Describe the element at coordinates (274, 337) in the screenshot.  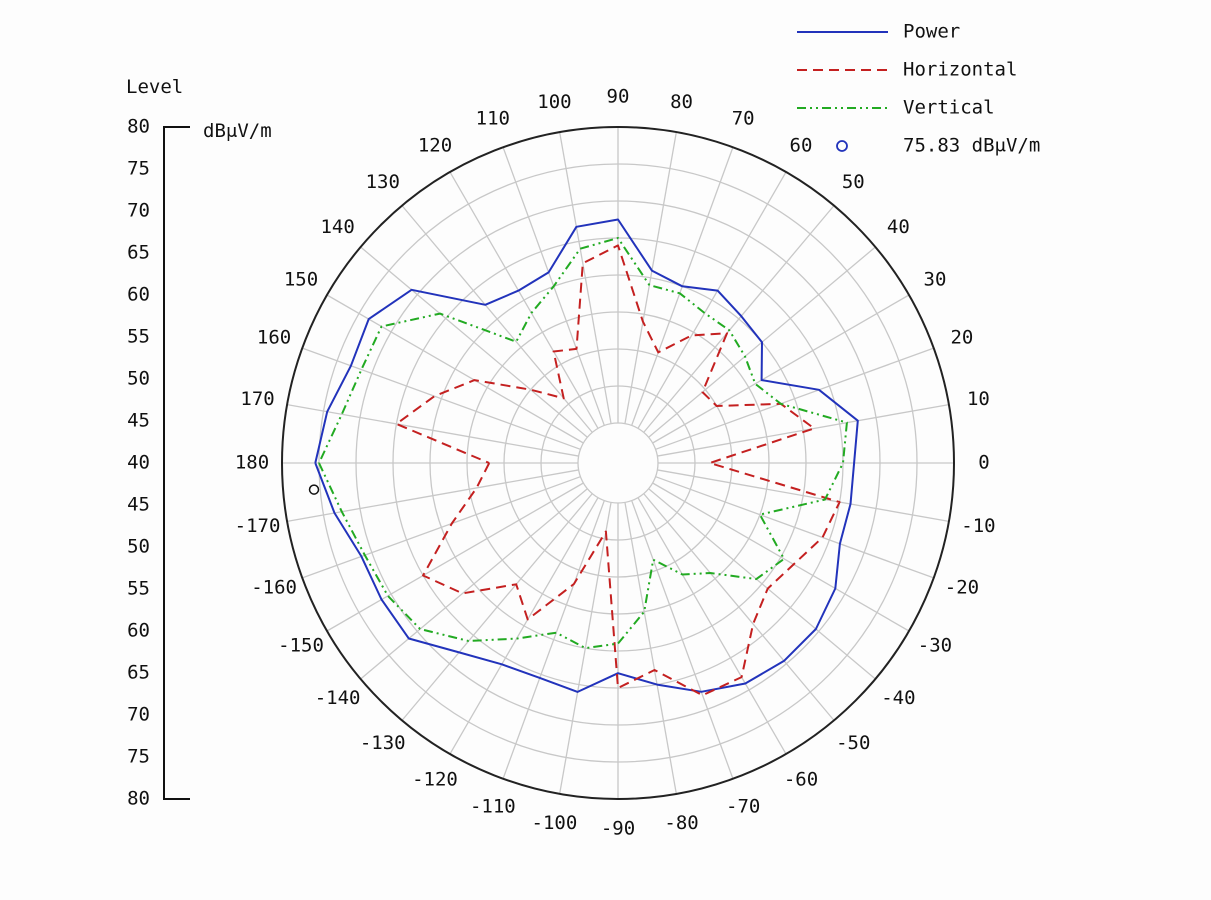
I see `angle-tick-label: 160` at that location.